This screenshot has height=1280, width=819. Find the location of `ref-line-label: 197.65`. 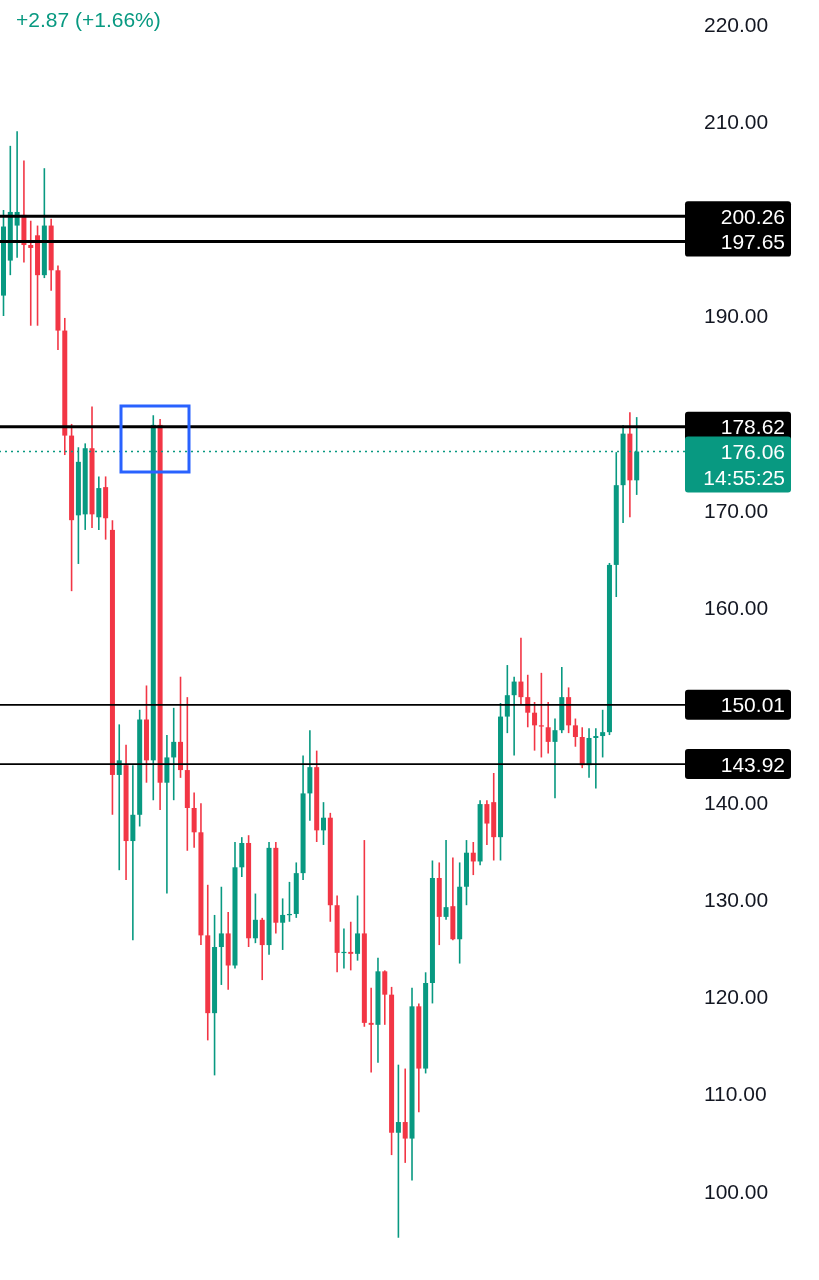

ref-line-label: 197.65 is located at coordinates (752, 242).